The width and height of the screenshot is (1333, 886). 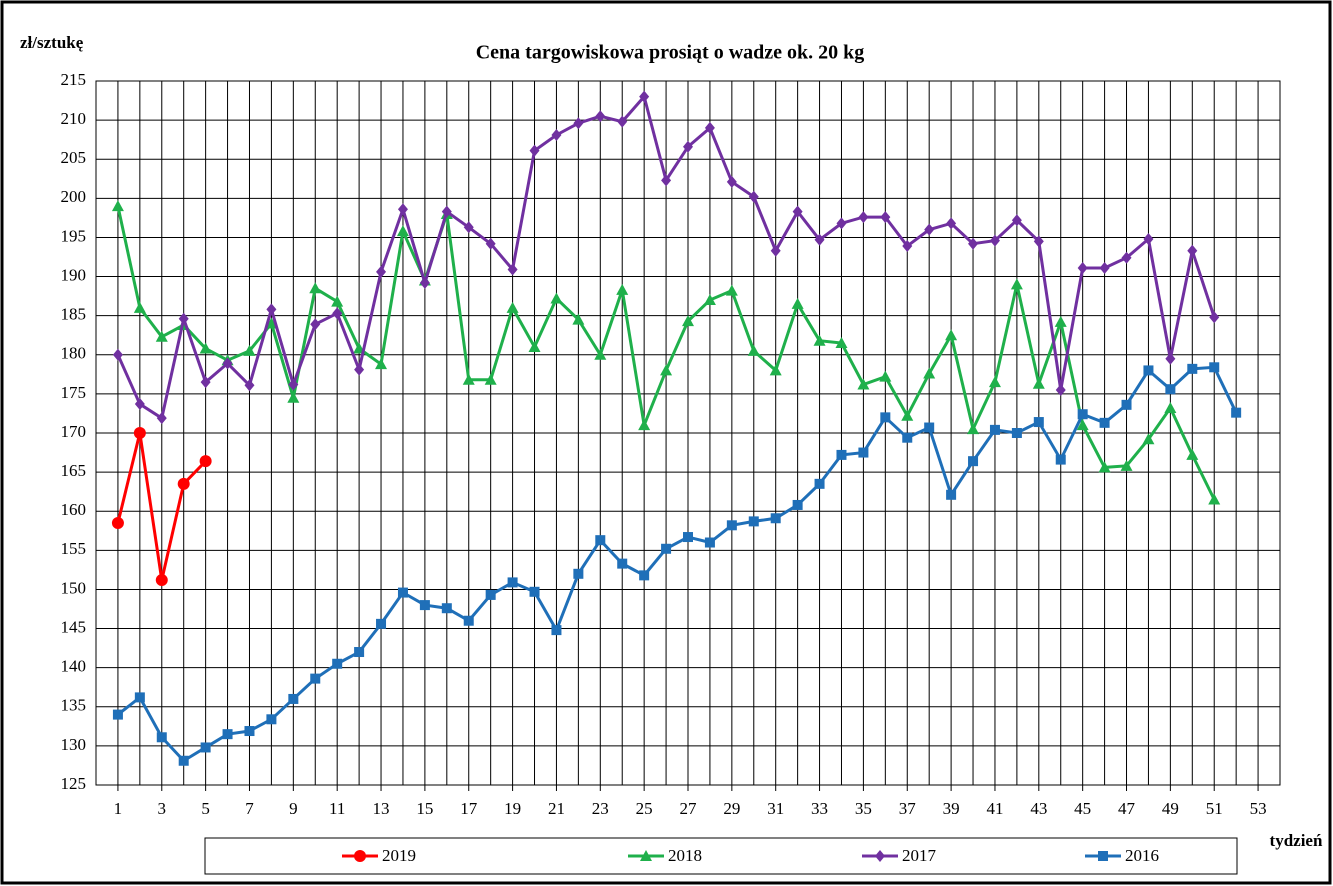 I want to click on y-tick-label: 165, so click(x=74, y=470).